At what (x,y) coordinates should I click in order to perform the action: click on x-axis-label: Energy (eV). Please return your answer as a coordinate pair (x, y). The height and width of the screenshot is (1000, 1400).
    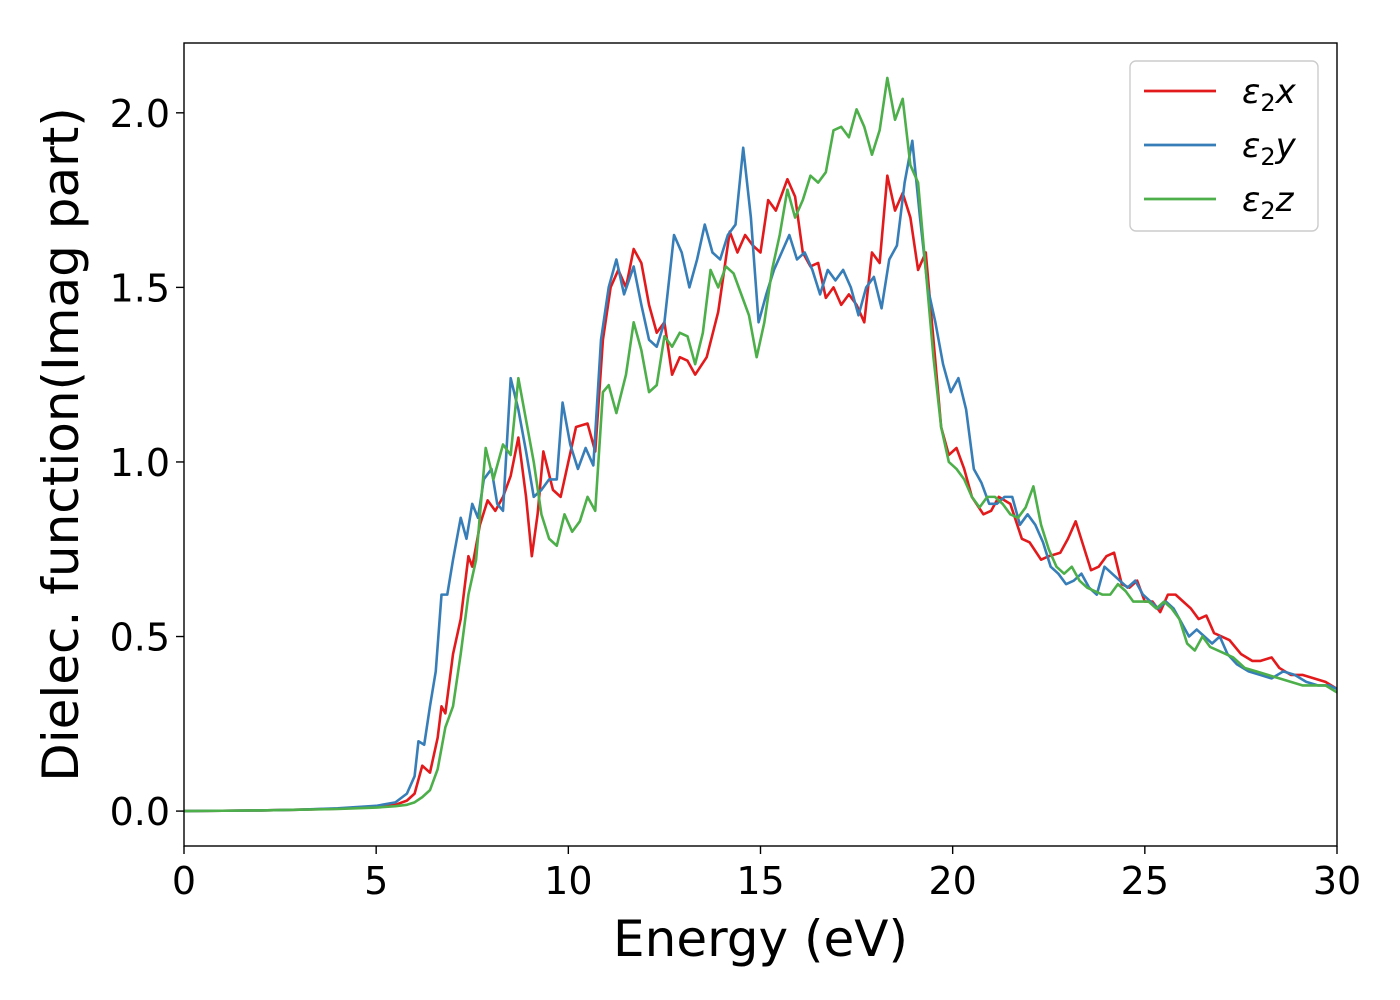
    Looking at the image, I should click on (760, 939).